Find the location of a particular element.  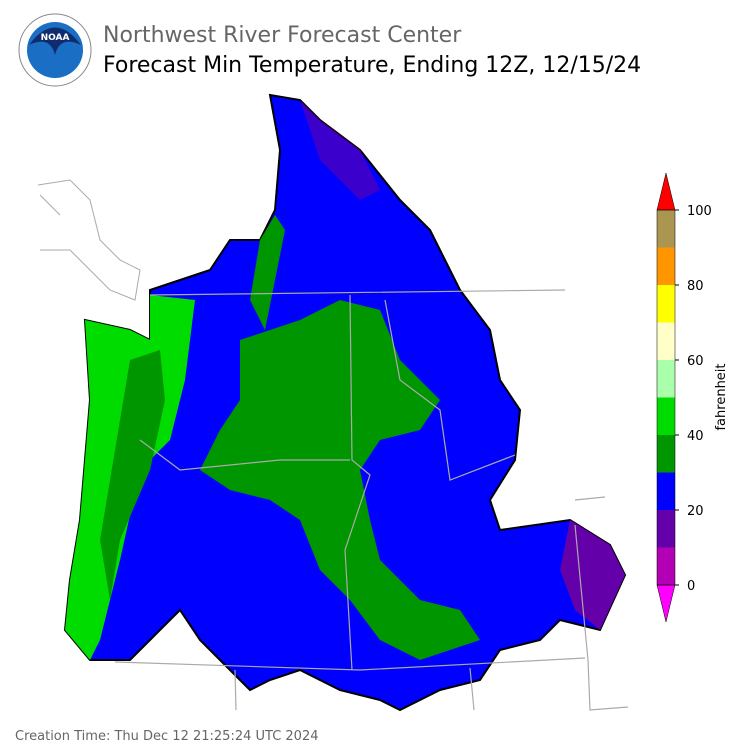

colorbar-label: fahrenheit is located at coordinates (721, 396).